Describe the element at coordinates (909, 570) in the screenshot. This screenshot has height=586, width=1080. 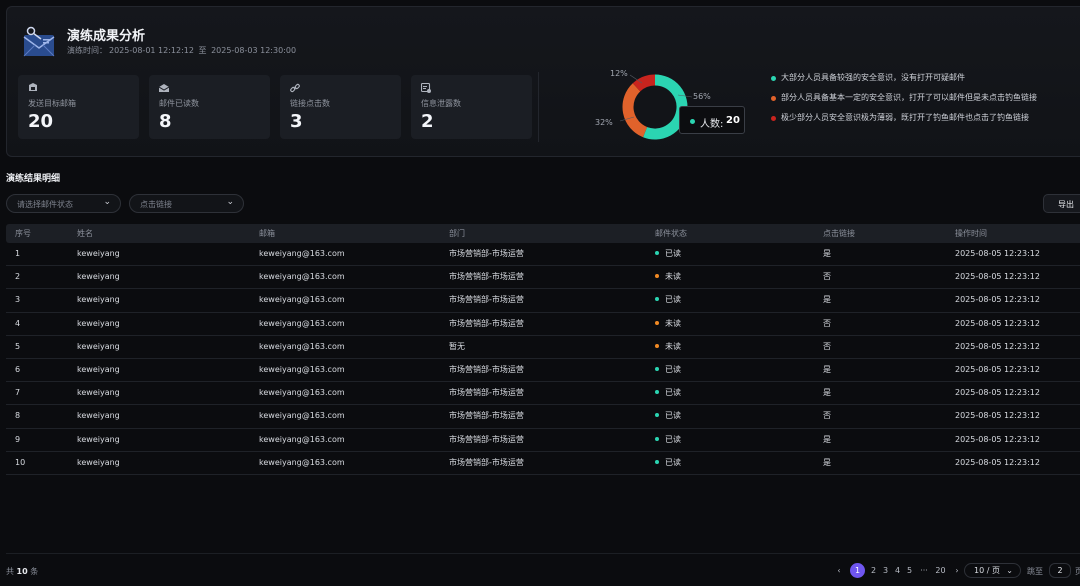
I see `page-button-5: 5` at that location.